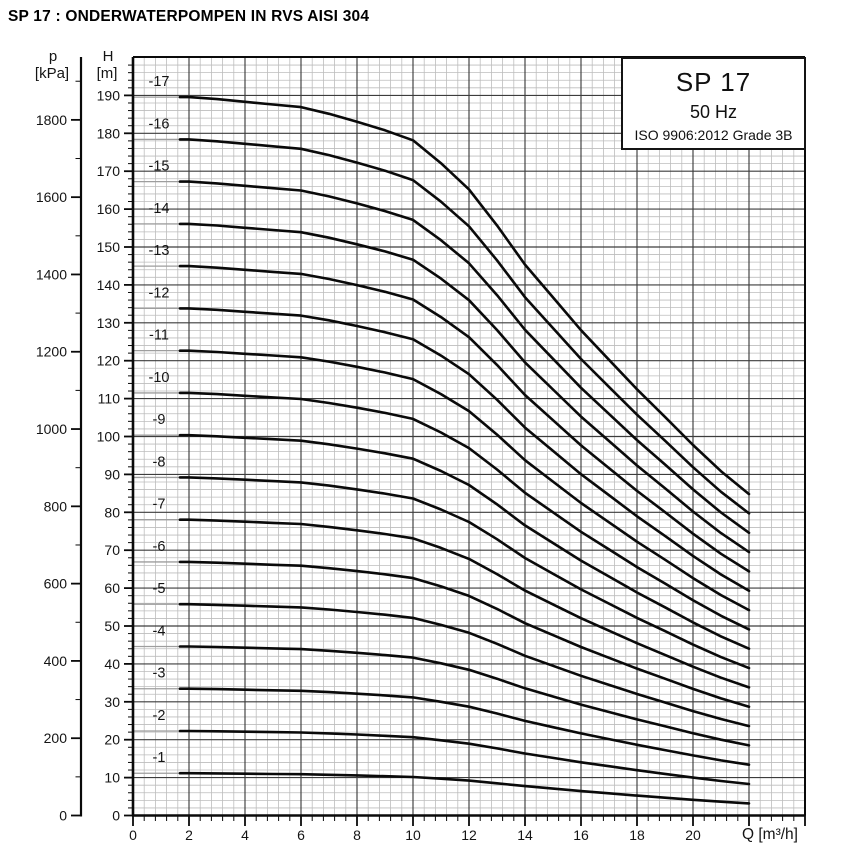  I want to click on head-tick-label: 160, so click(109, 209).